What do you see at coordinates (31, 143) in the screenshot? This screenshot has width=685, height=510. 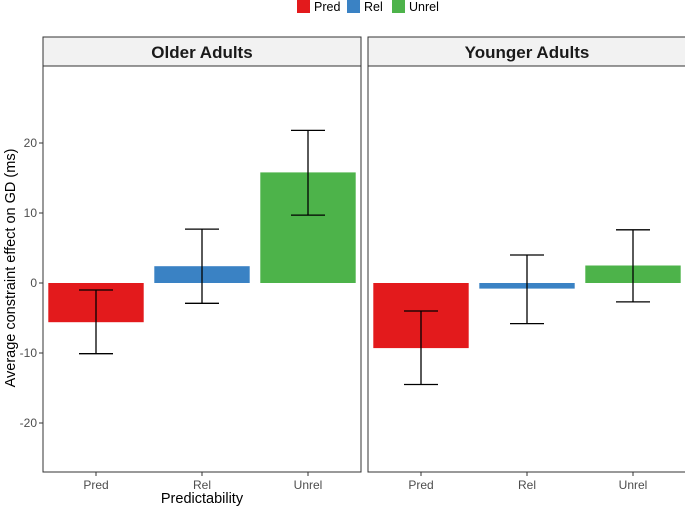 I see `y-tick-label: 20` at bounding box center [31, 143].